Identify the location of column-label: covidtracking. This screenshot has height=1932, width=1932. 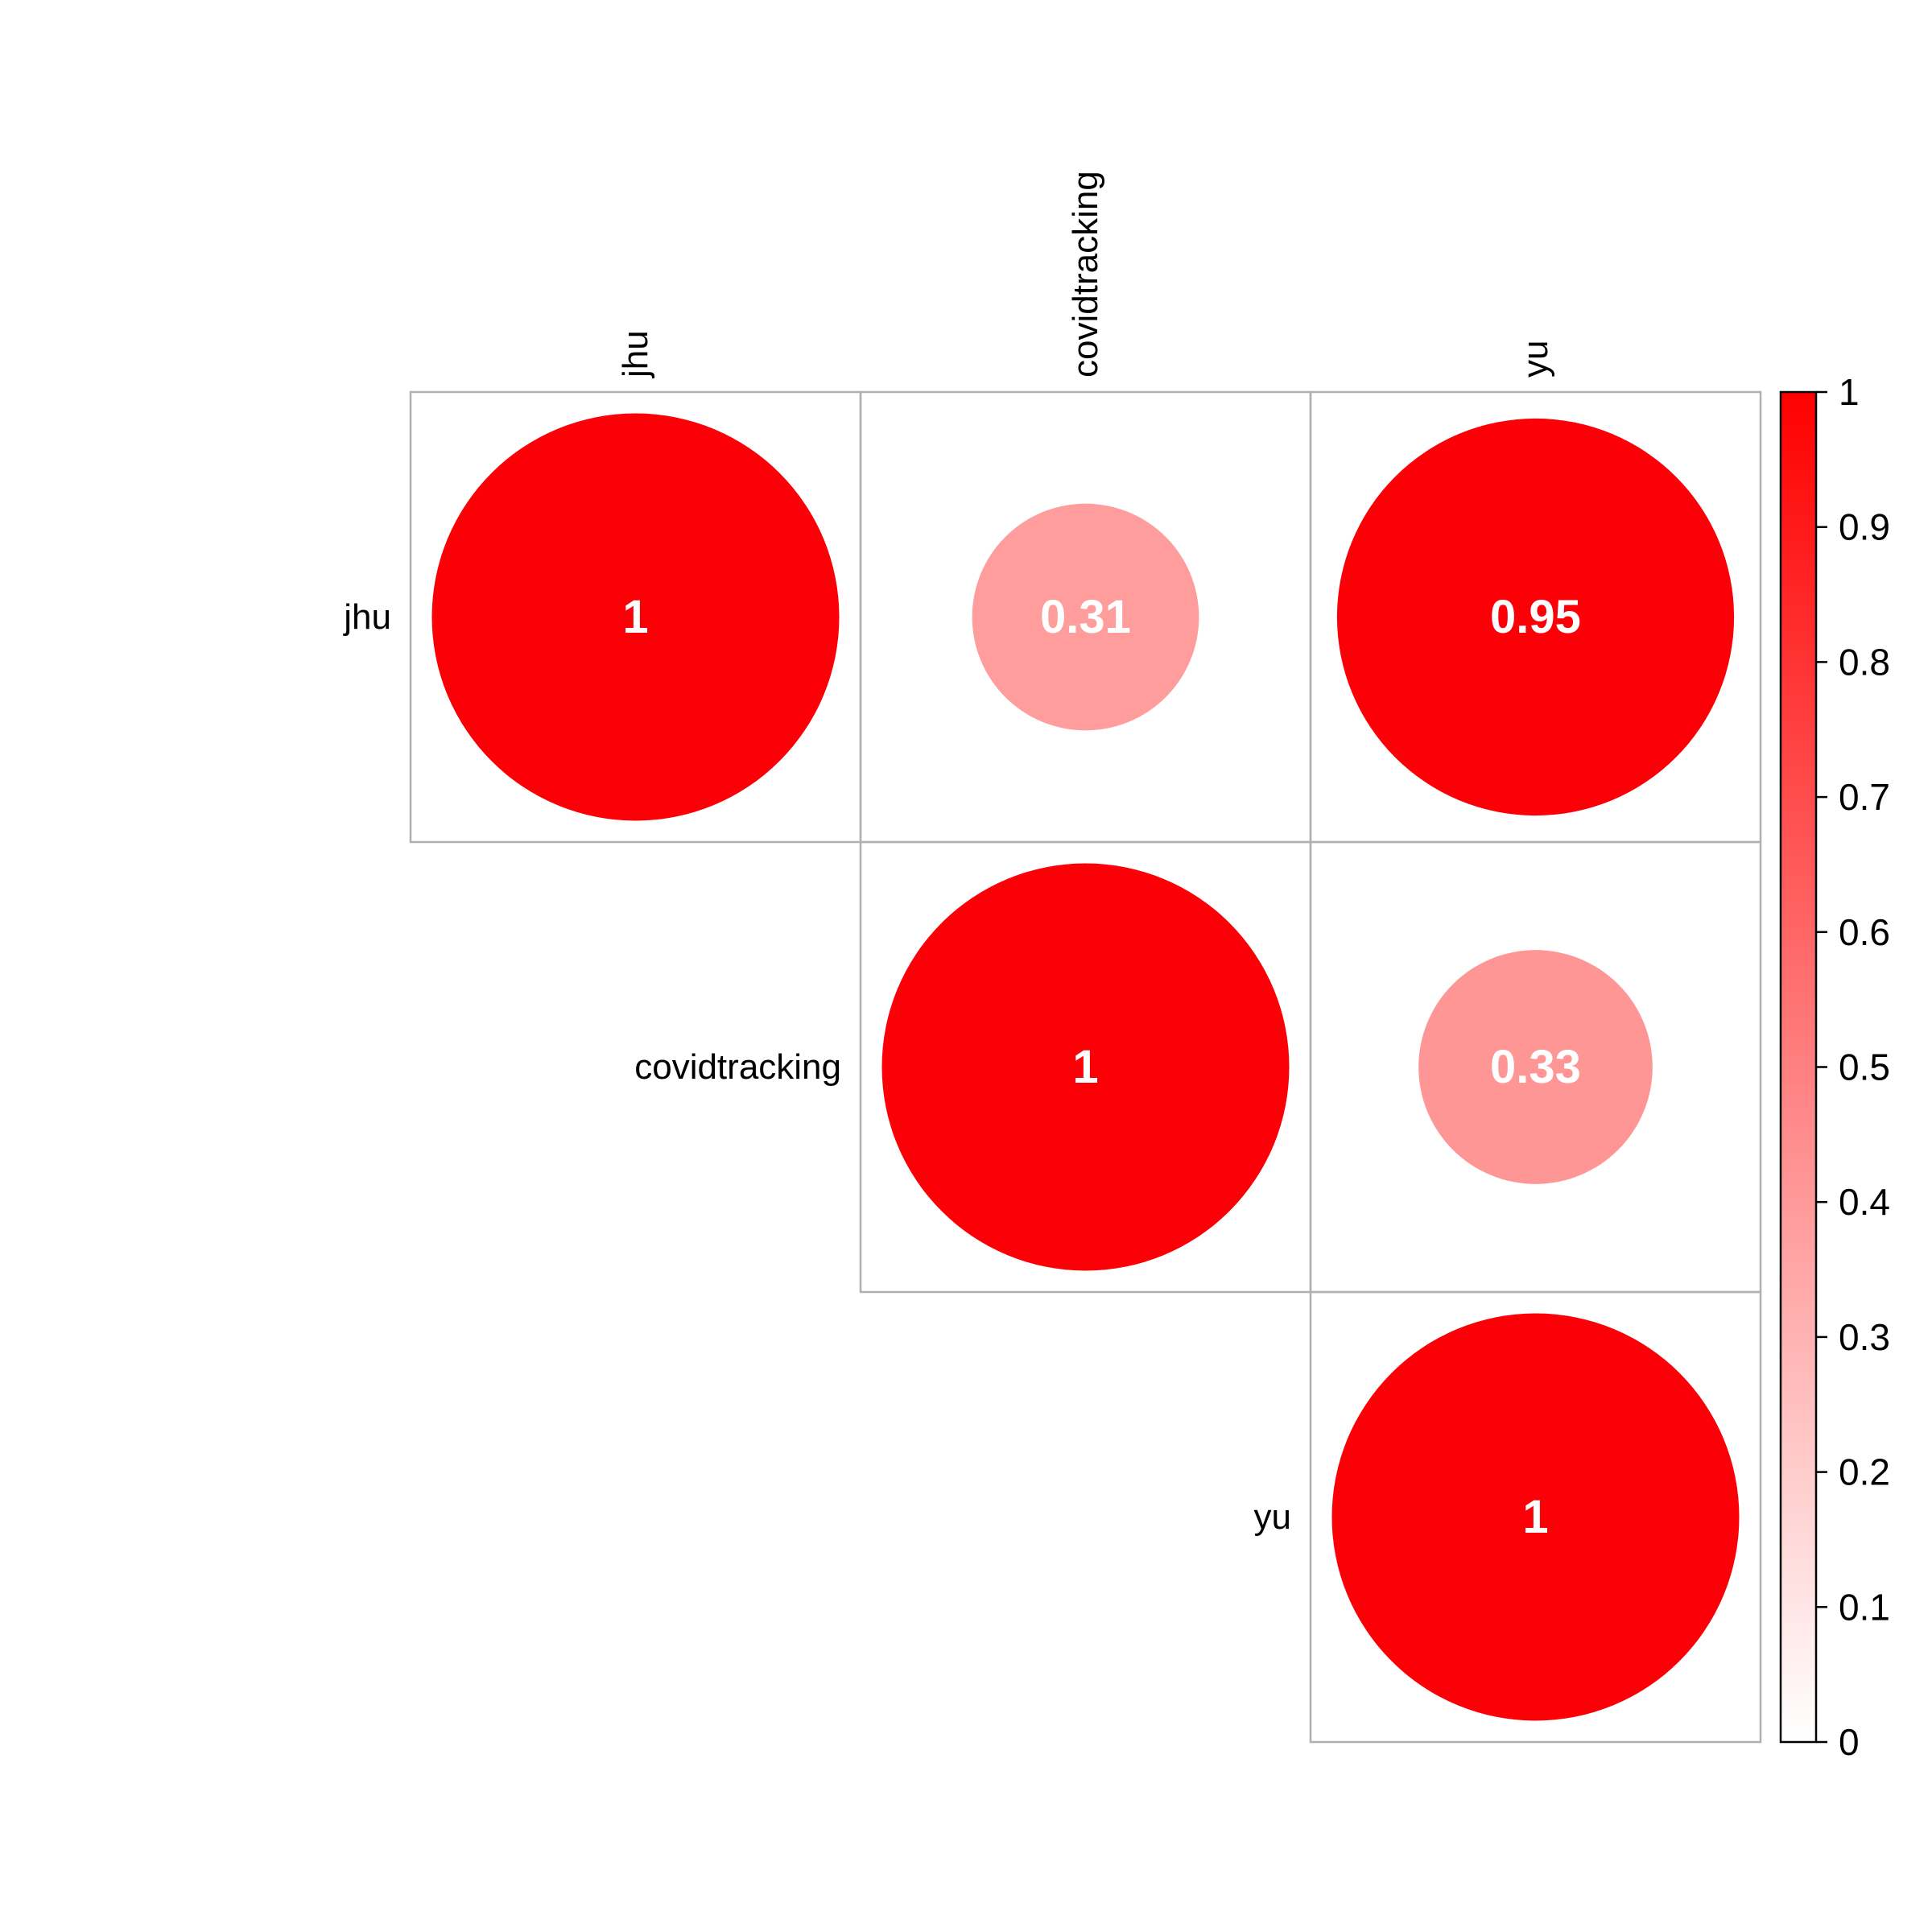
(1085, 274).